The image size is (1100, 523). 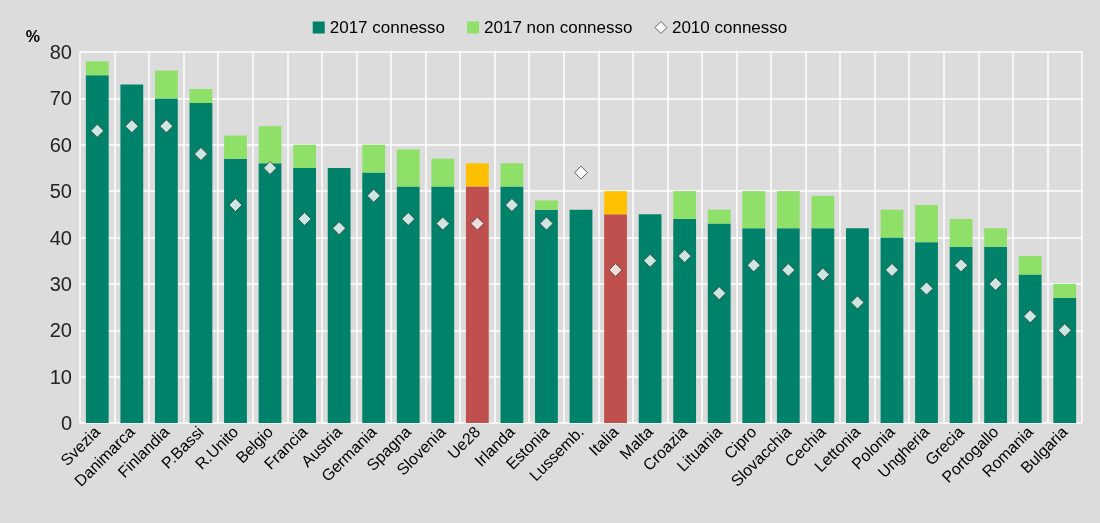 I want to click on y-tick-label: 60, so click(x=60, y=144).